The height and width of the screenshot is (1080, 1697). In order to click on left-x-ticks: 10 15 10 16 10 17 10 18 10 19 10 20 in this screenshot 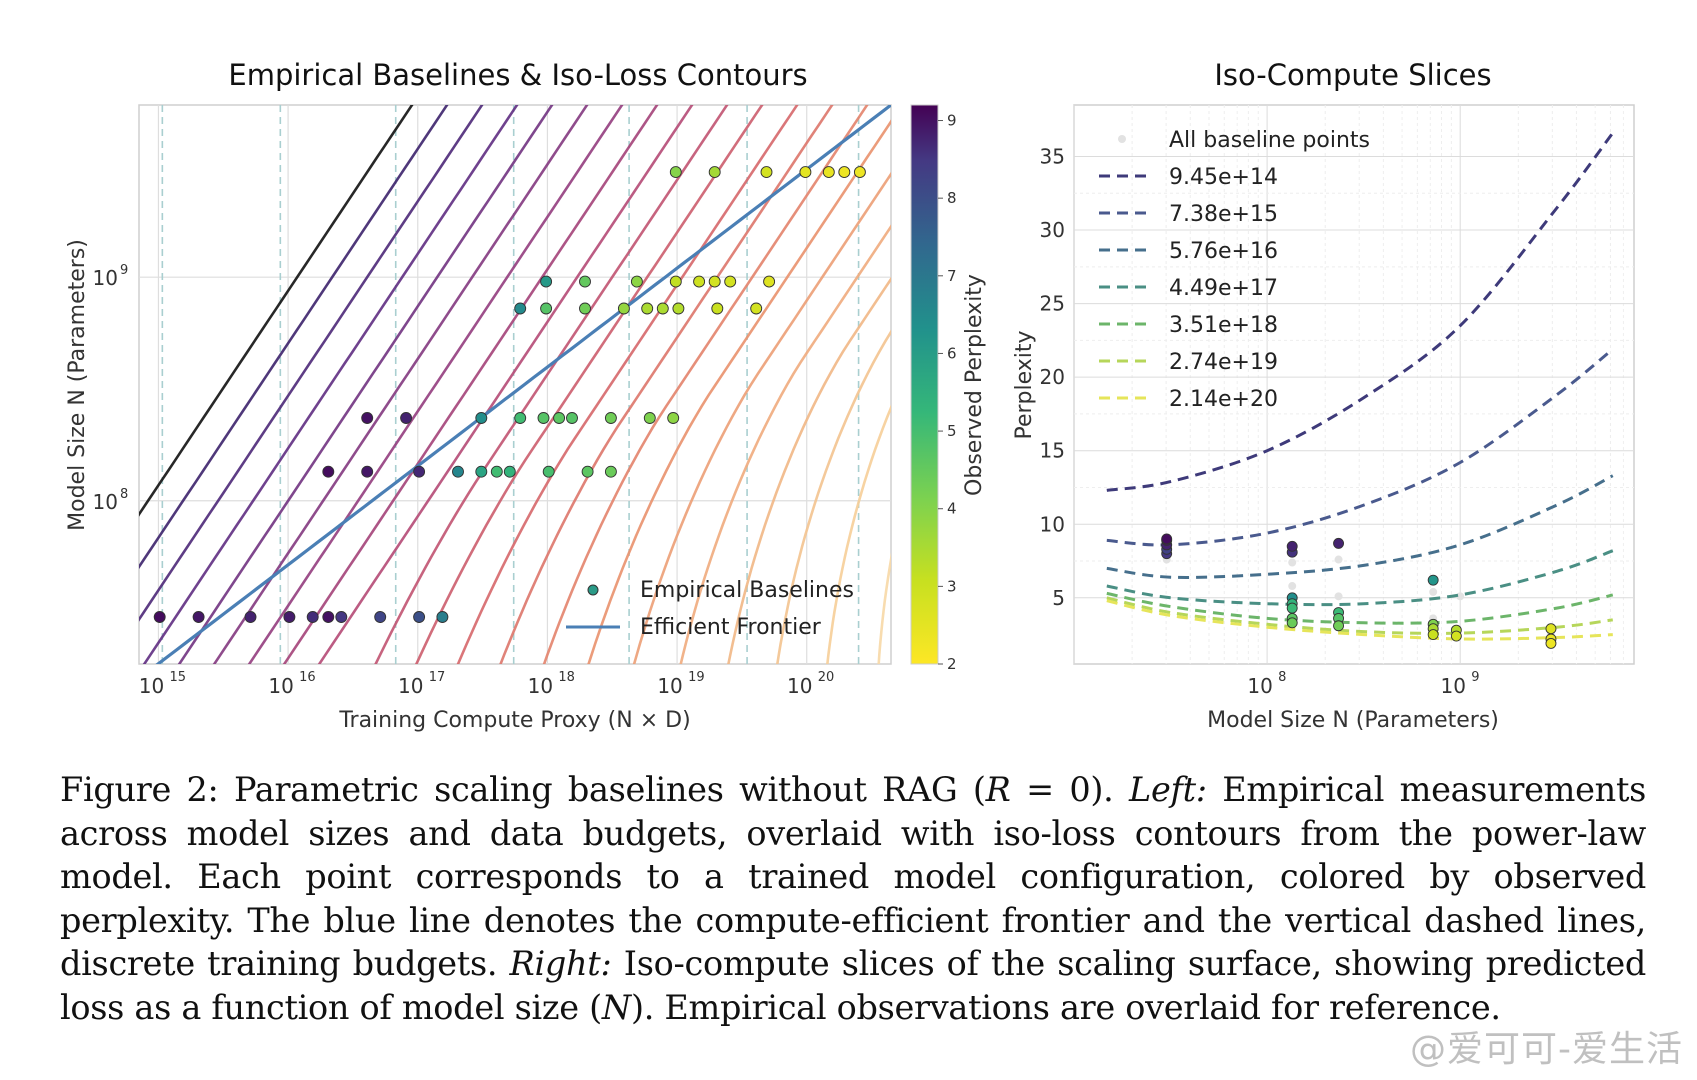, I will do `click(487, 684)`.